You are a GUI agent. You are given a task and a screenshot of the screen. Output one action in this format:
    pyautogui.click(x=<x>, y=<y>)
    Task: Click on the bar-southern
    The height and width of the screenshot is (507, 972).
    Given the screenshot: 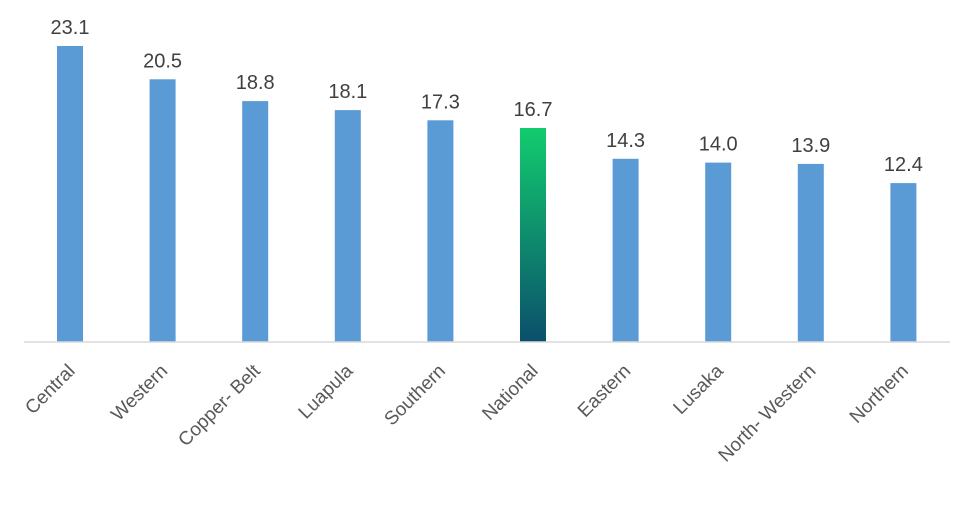 What is the action you would take?
    pyautogui.click(x=440, y=231)
    